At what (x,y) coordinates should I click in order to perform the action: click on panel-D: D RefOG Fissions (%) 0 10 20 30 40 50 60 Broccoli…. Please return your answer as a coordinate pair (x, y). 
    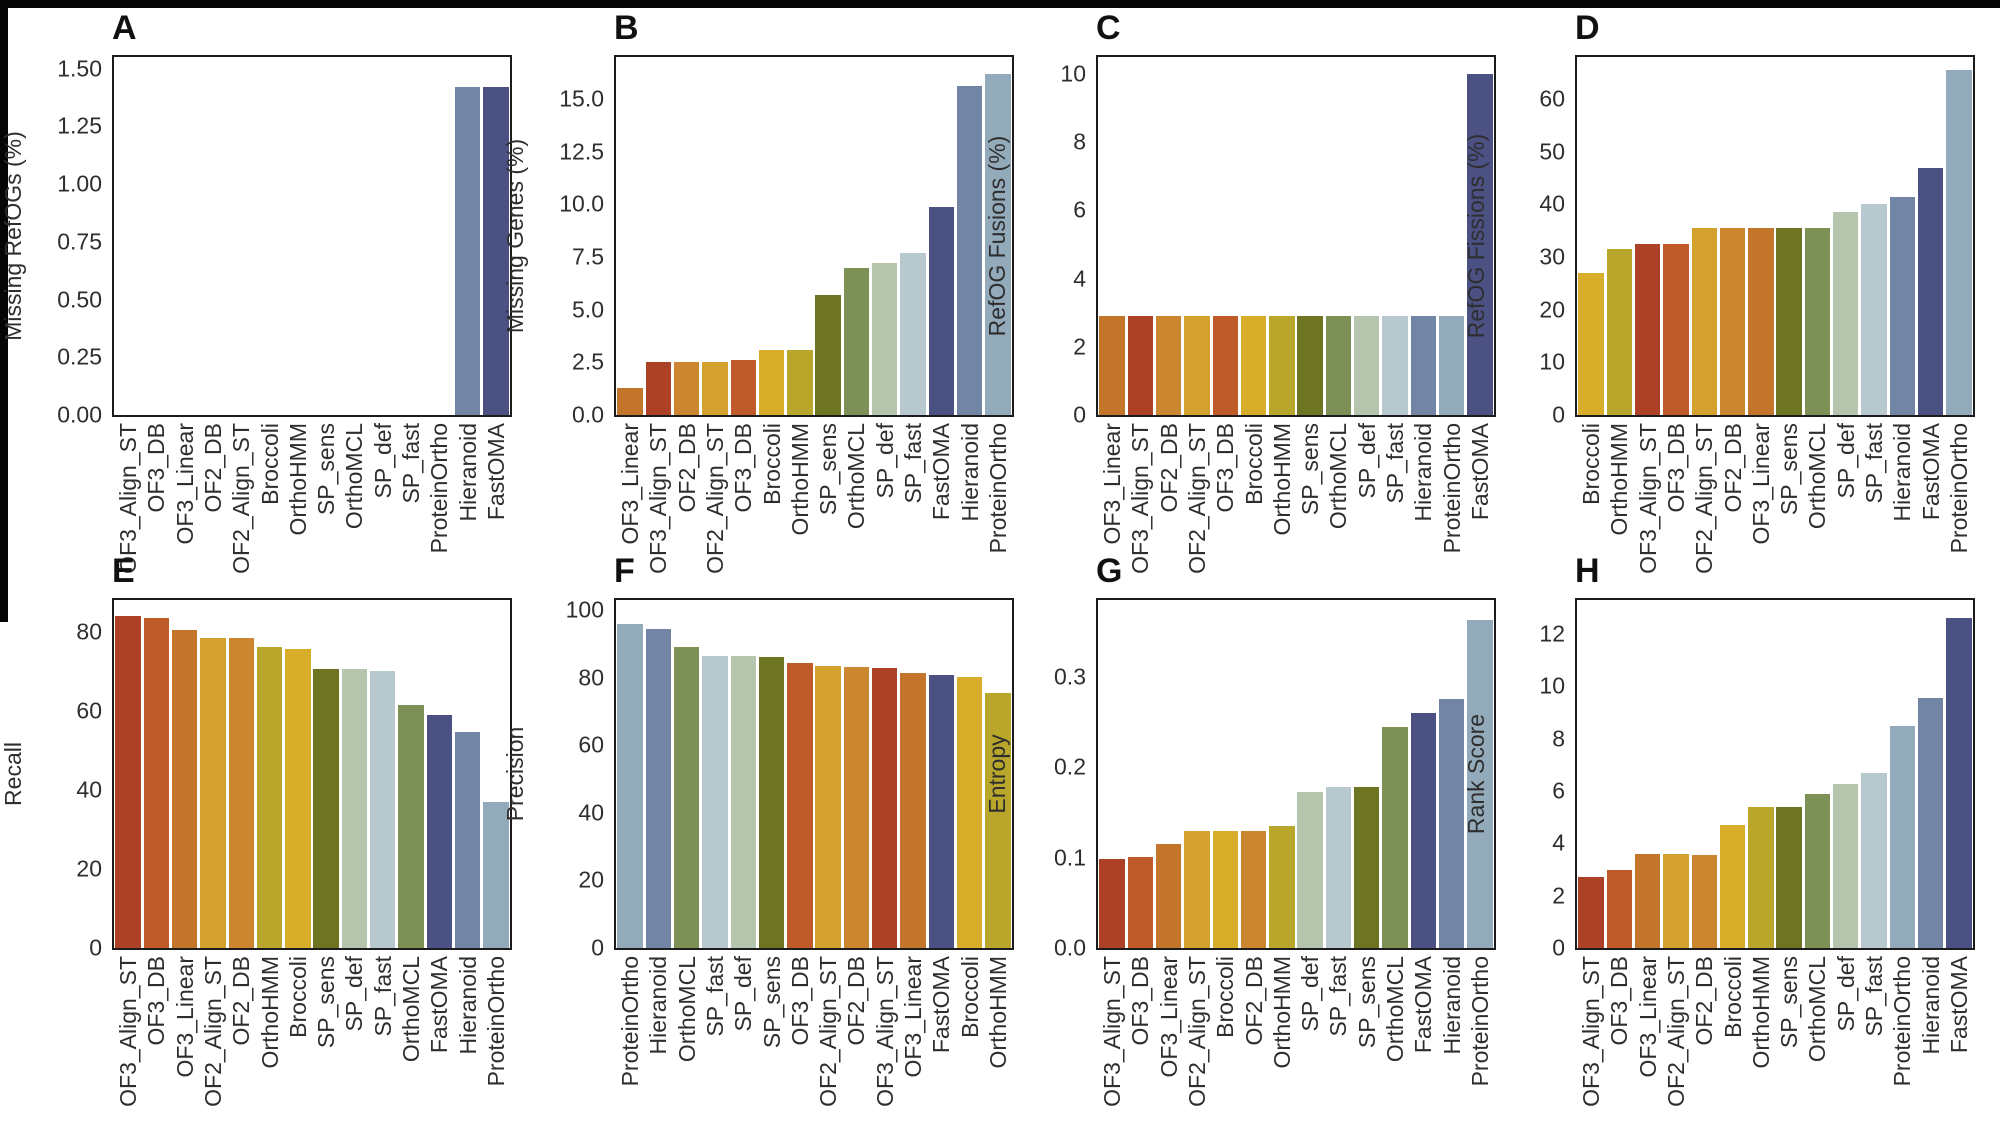
    Looking at the image, I should click on (1719, 291).